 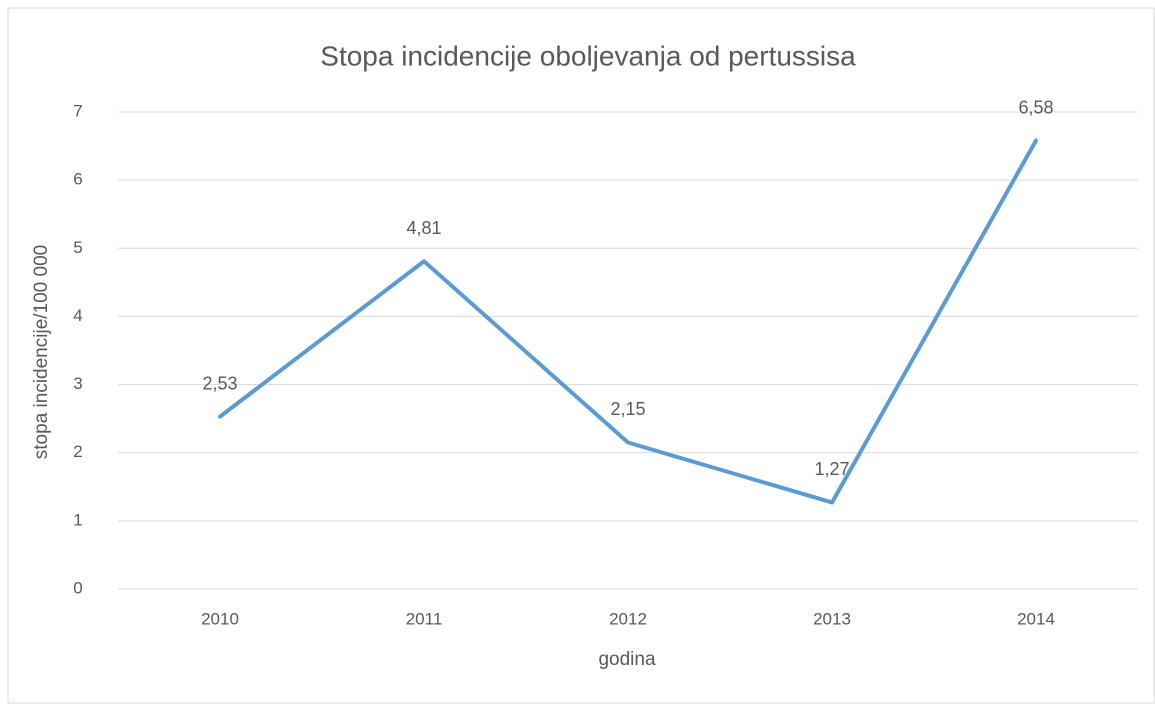 What do you see at coordinates (219, 383) in the screenshot?
I see `data-label: 2,53` at bounding box center [219, 383].